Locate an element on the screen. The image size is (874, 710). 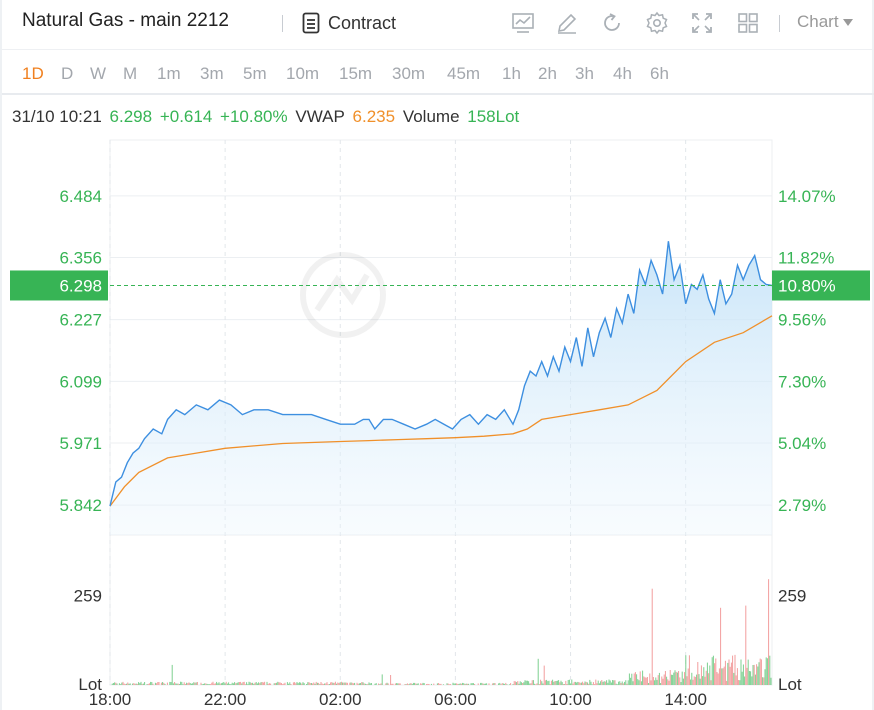
period-tab-30m: 30m is located at coordinates (409, 73).